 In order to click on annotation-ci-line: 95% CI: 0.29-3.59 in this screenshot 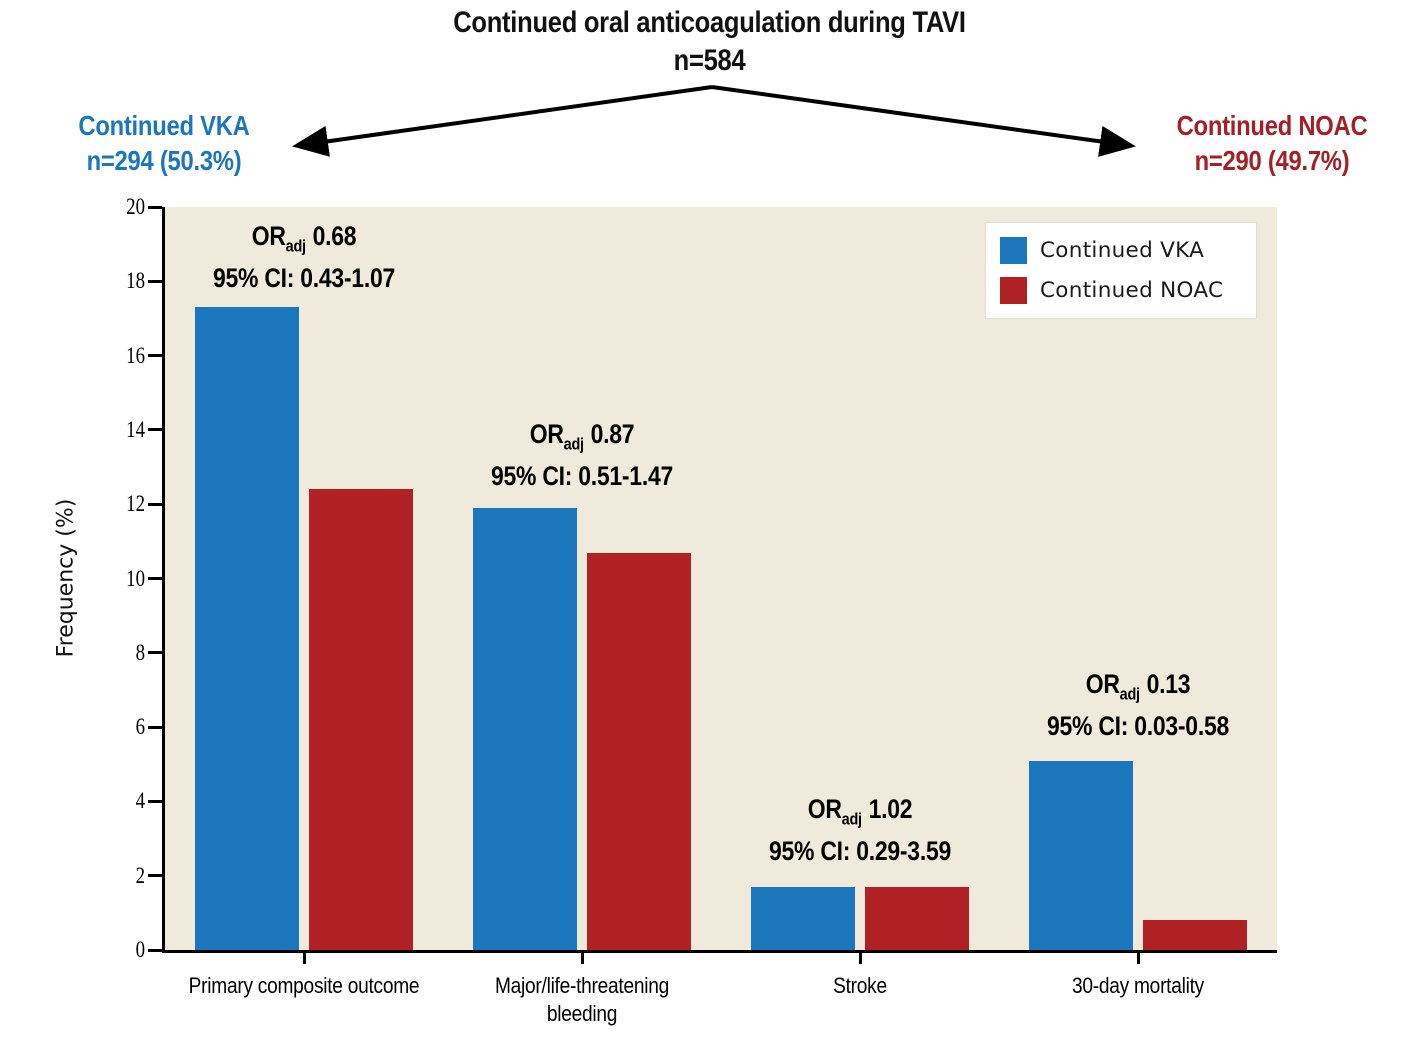, I will do `click(860, 851)`.